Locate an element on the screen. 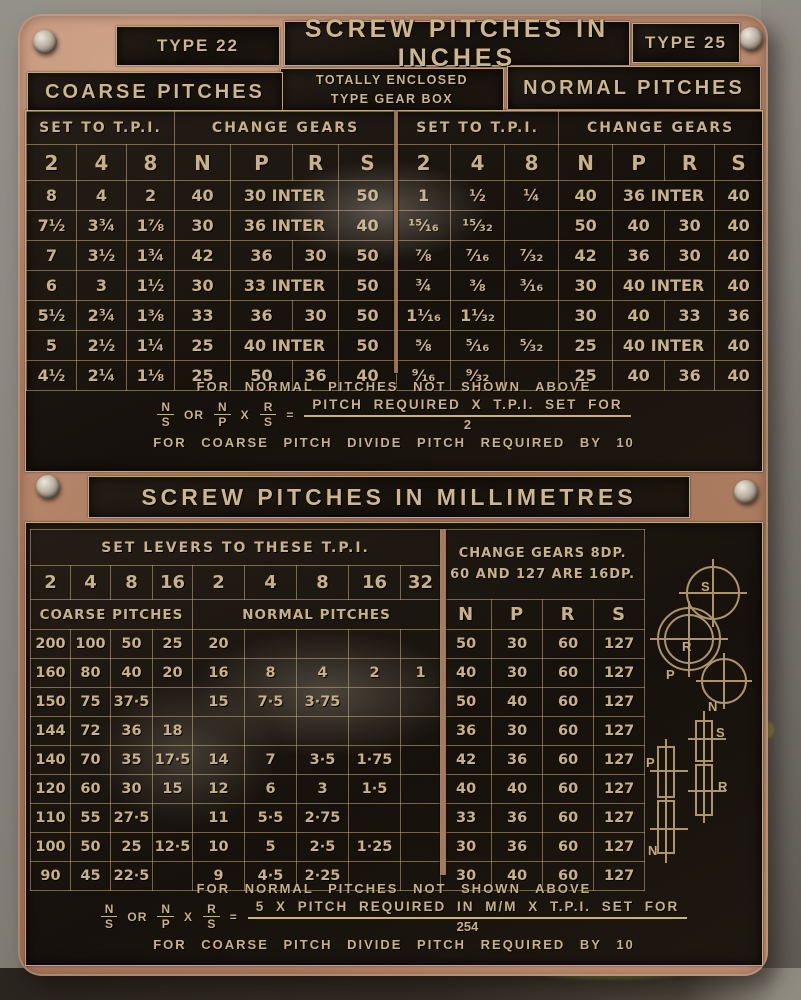 Image resolution: width=801 pixels, height=1000 pixels. table-cell: ¾ is located at coordinates (424, 285).